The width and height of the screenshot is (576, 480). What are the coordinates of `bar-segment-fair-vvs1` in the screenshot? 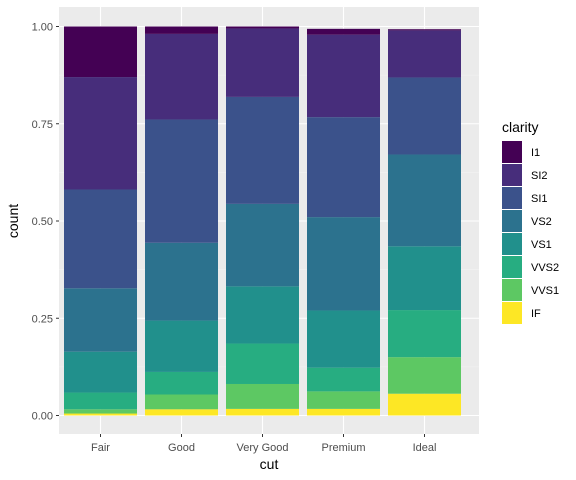 It's located at (100, 411).